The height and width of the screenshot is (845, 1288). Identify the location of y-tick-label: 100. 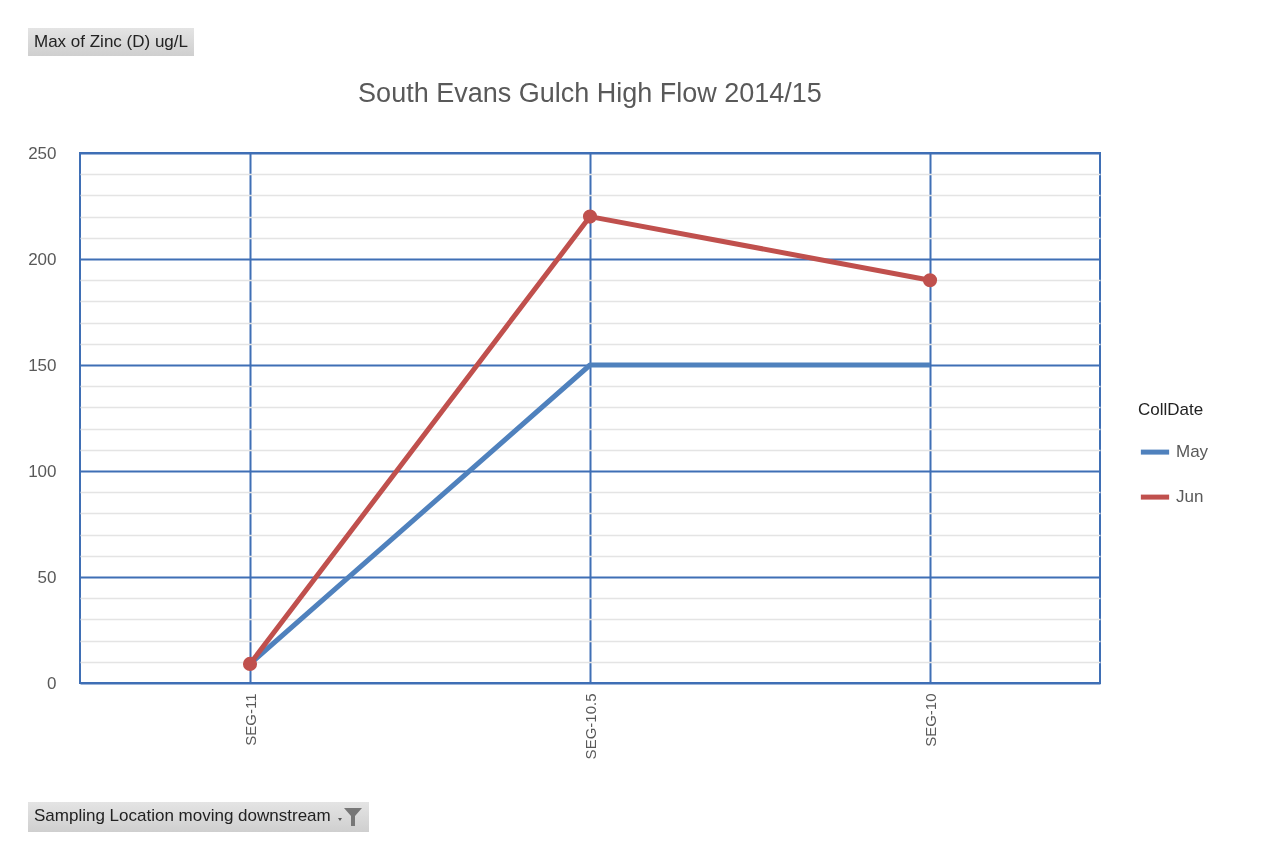
(42, 471).